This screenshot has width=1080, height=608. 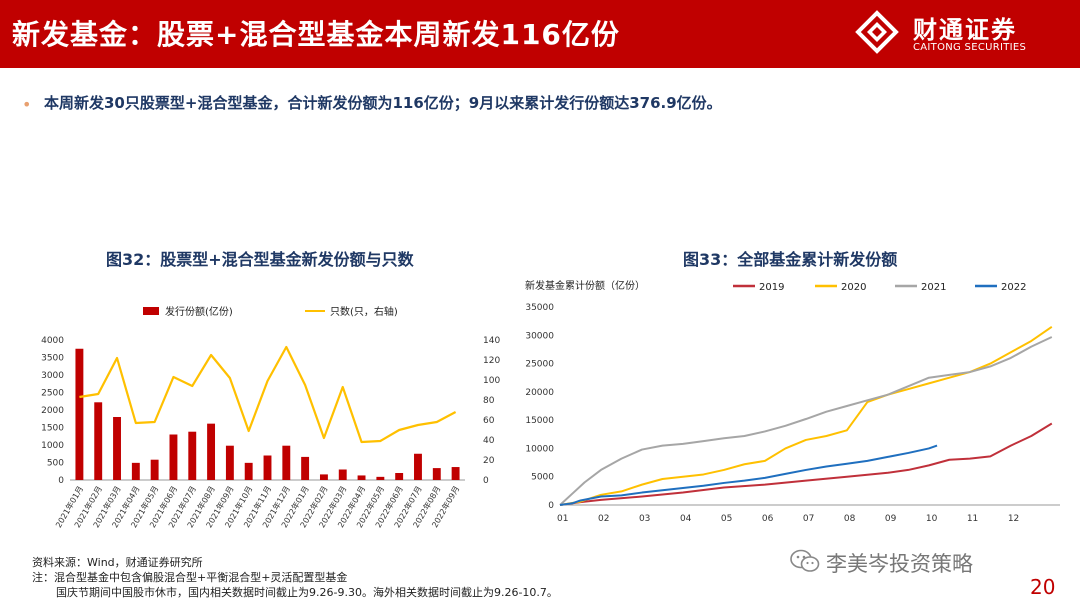 I want to click on y-axis-tick-label: 35000, so click(x=539, y=308).